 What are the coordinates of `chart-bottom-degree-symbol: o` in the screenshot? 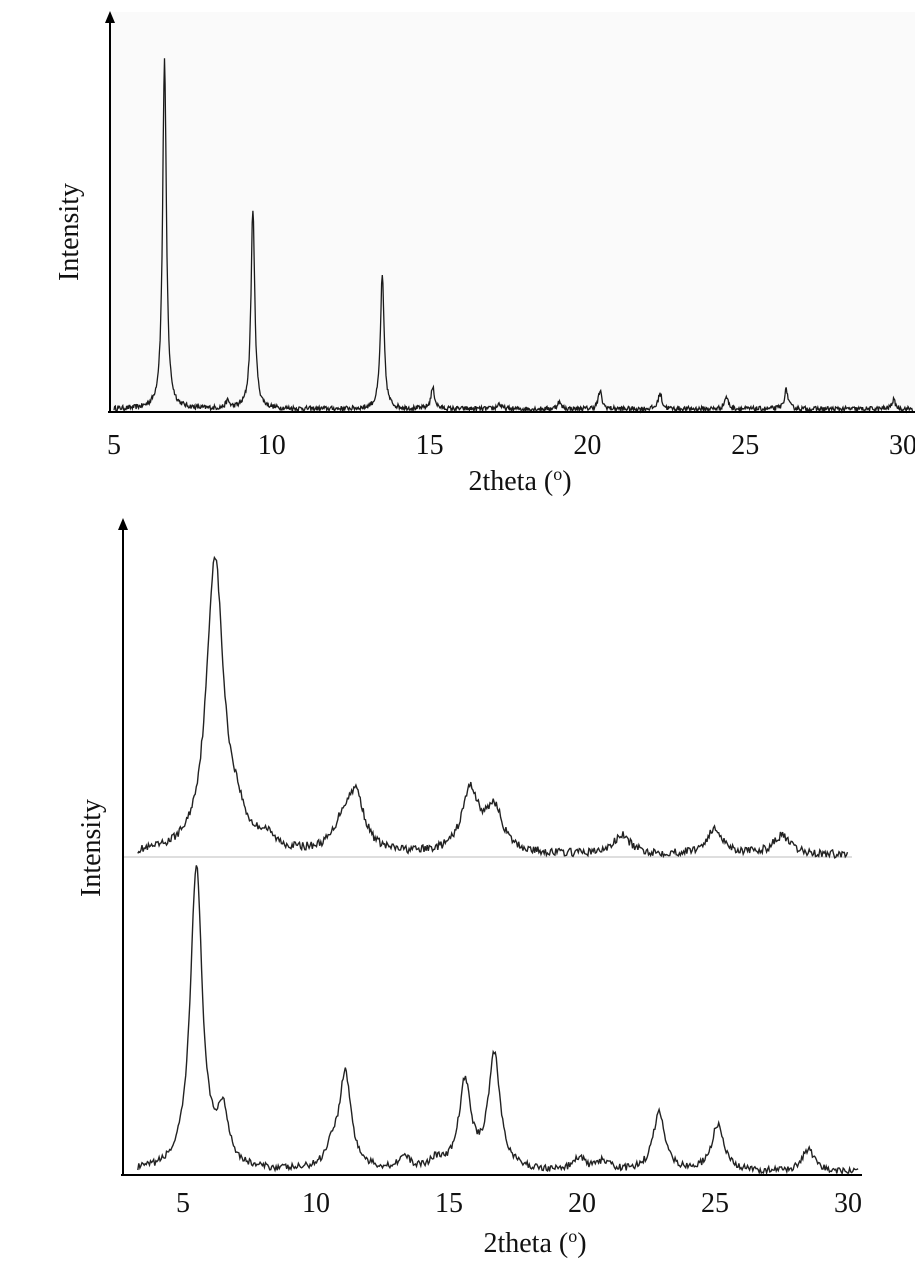 It's located at (572, 1236).